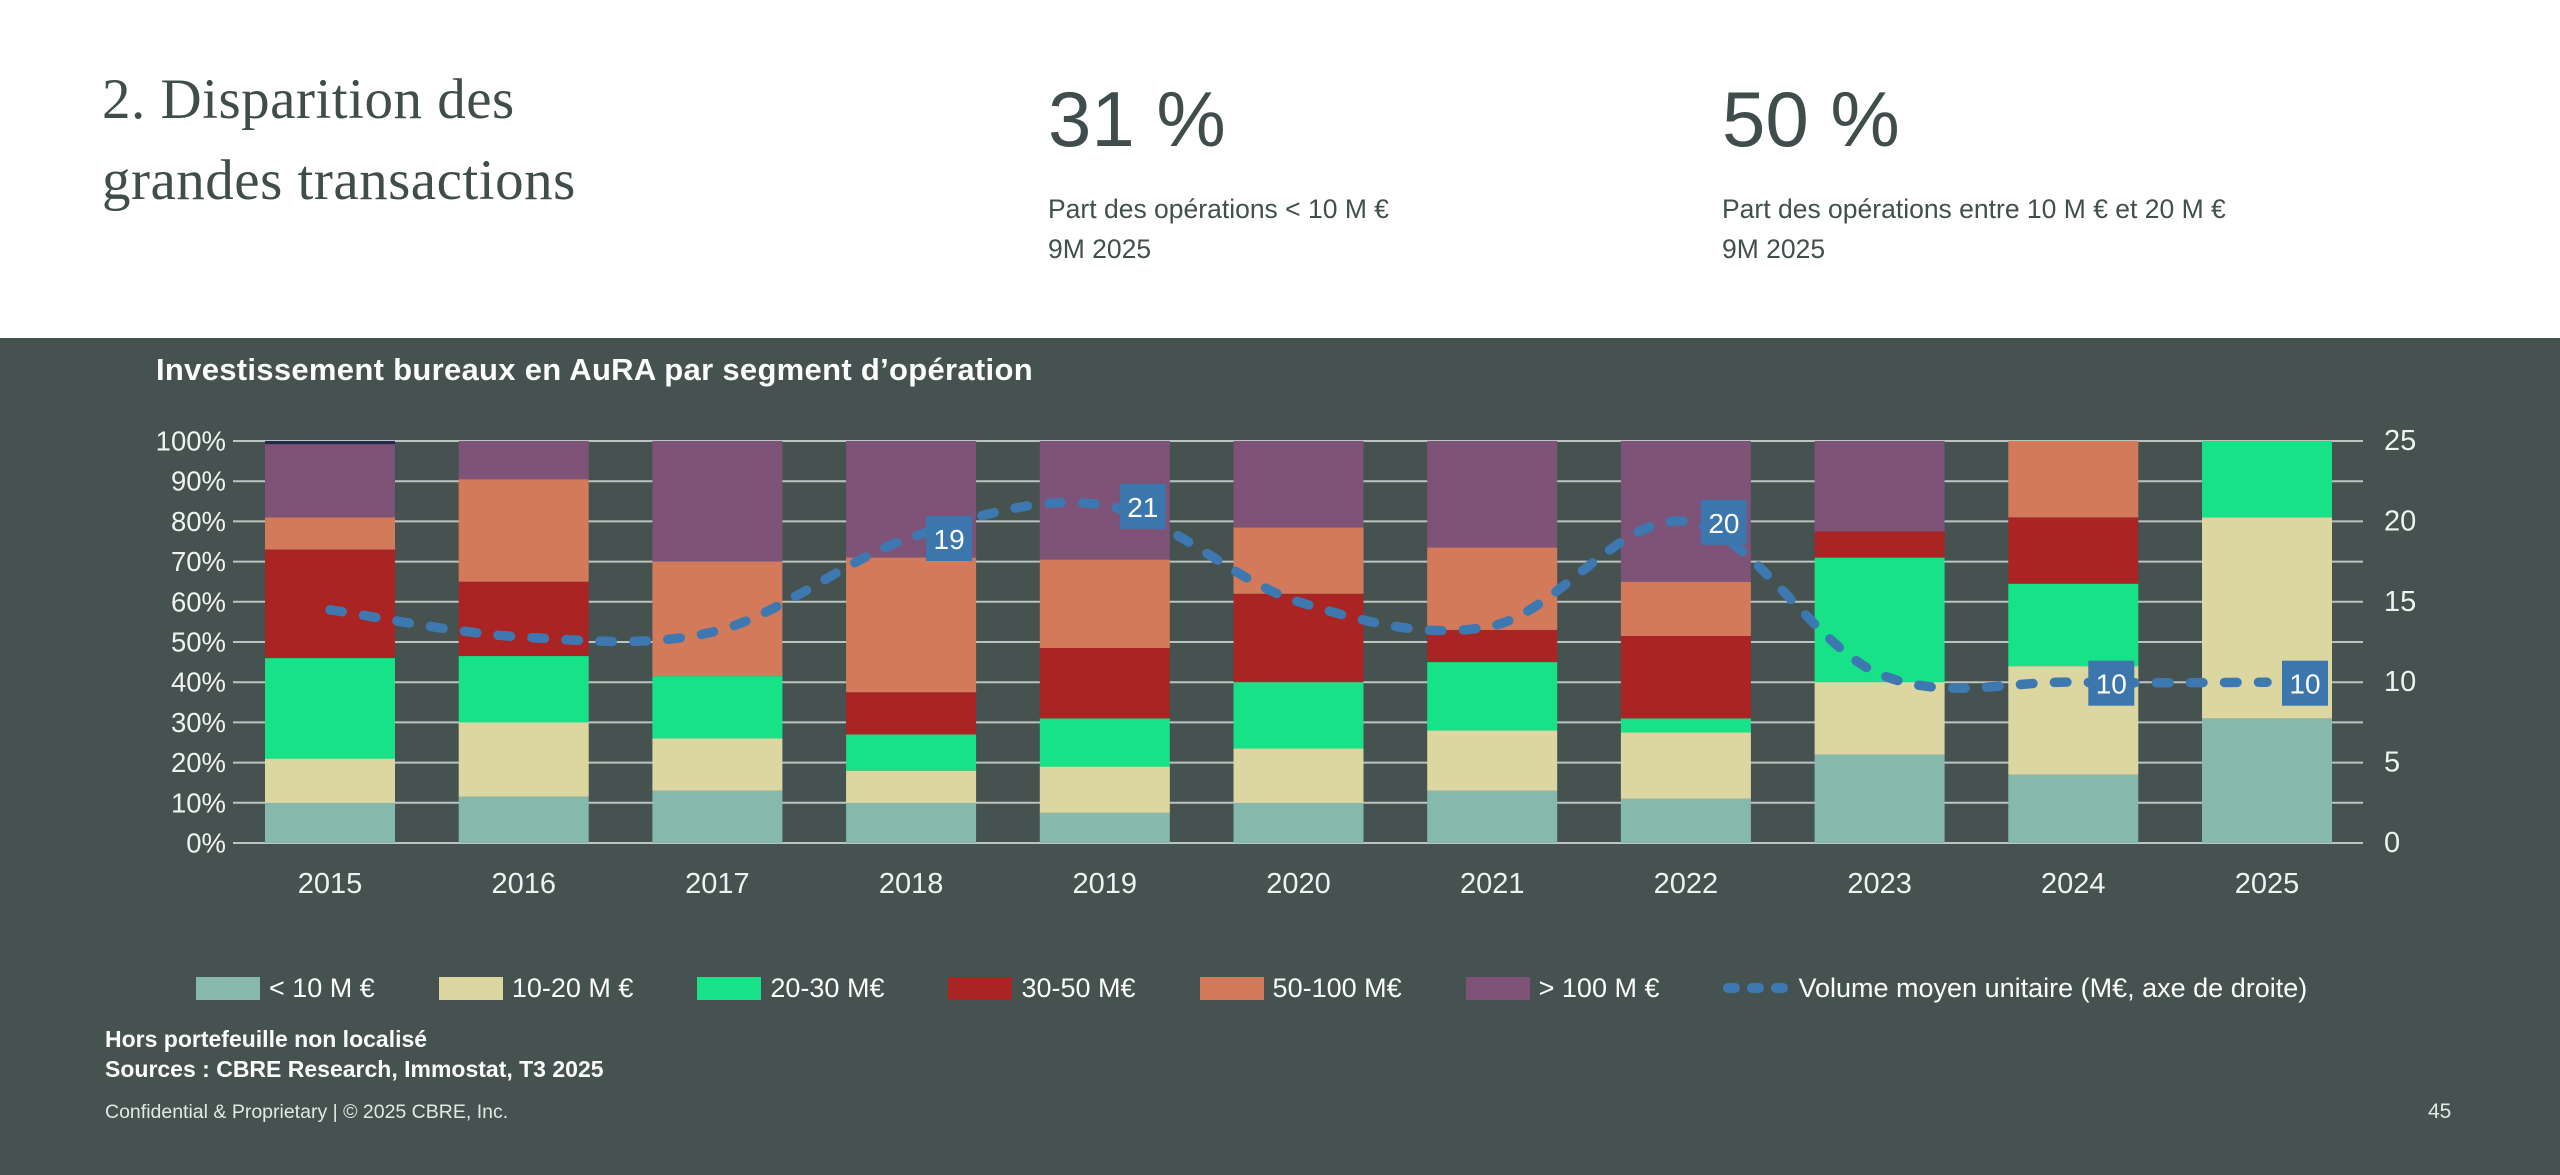 The height and width of the screenshot is (1175, 2560). What do you see at coordinates (339, 141) in the screenshot?
I see `page-title: 2. Disparition des grandes transactions` at bounding box center [339, 141].